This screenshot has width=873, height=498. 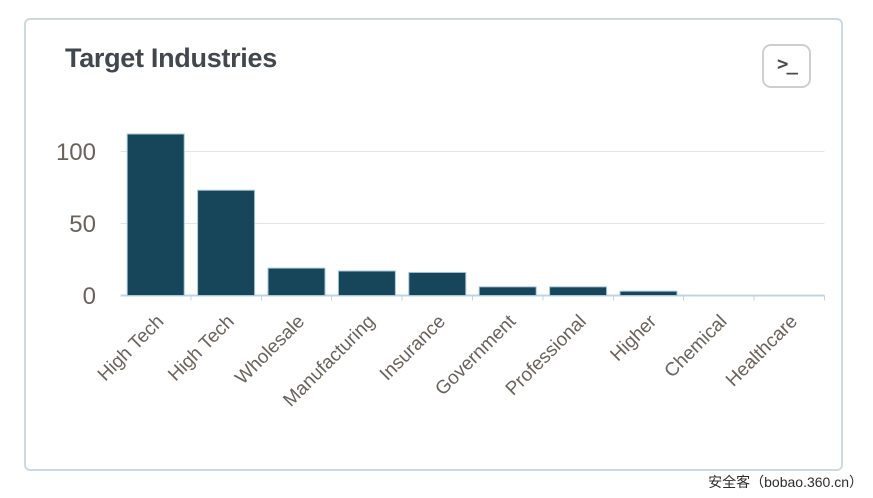 I want to click on x-axis-label-group: Chemical, so click(x=696, y=346).